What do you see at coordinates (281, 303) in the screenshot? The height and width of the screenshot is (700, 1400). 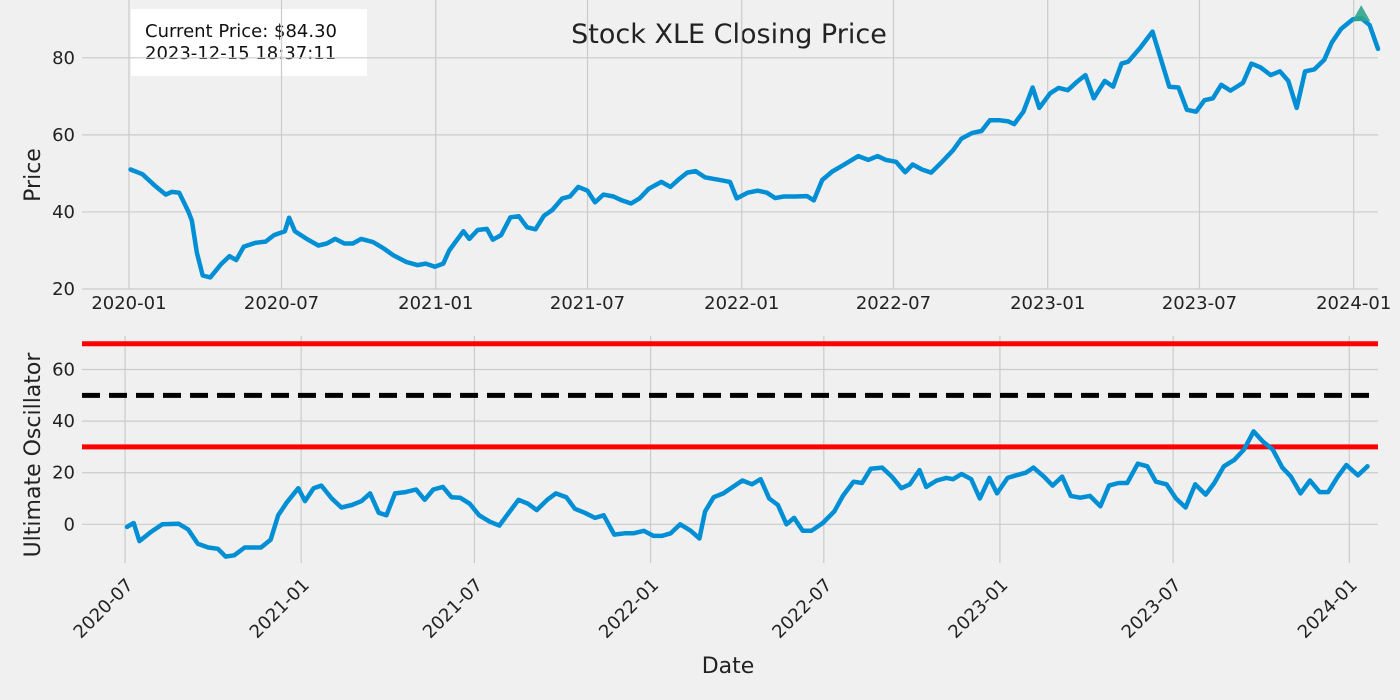 I see `price-x-tick-label: 2020-07` at bounding box center [281, 303].